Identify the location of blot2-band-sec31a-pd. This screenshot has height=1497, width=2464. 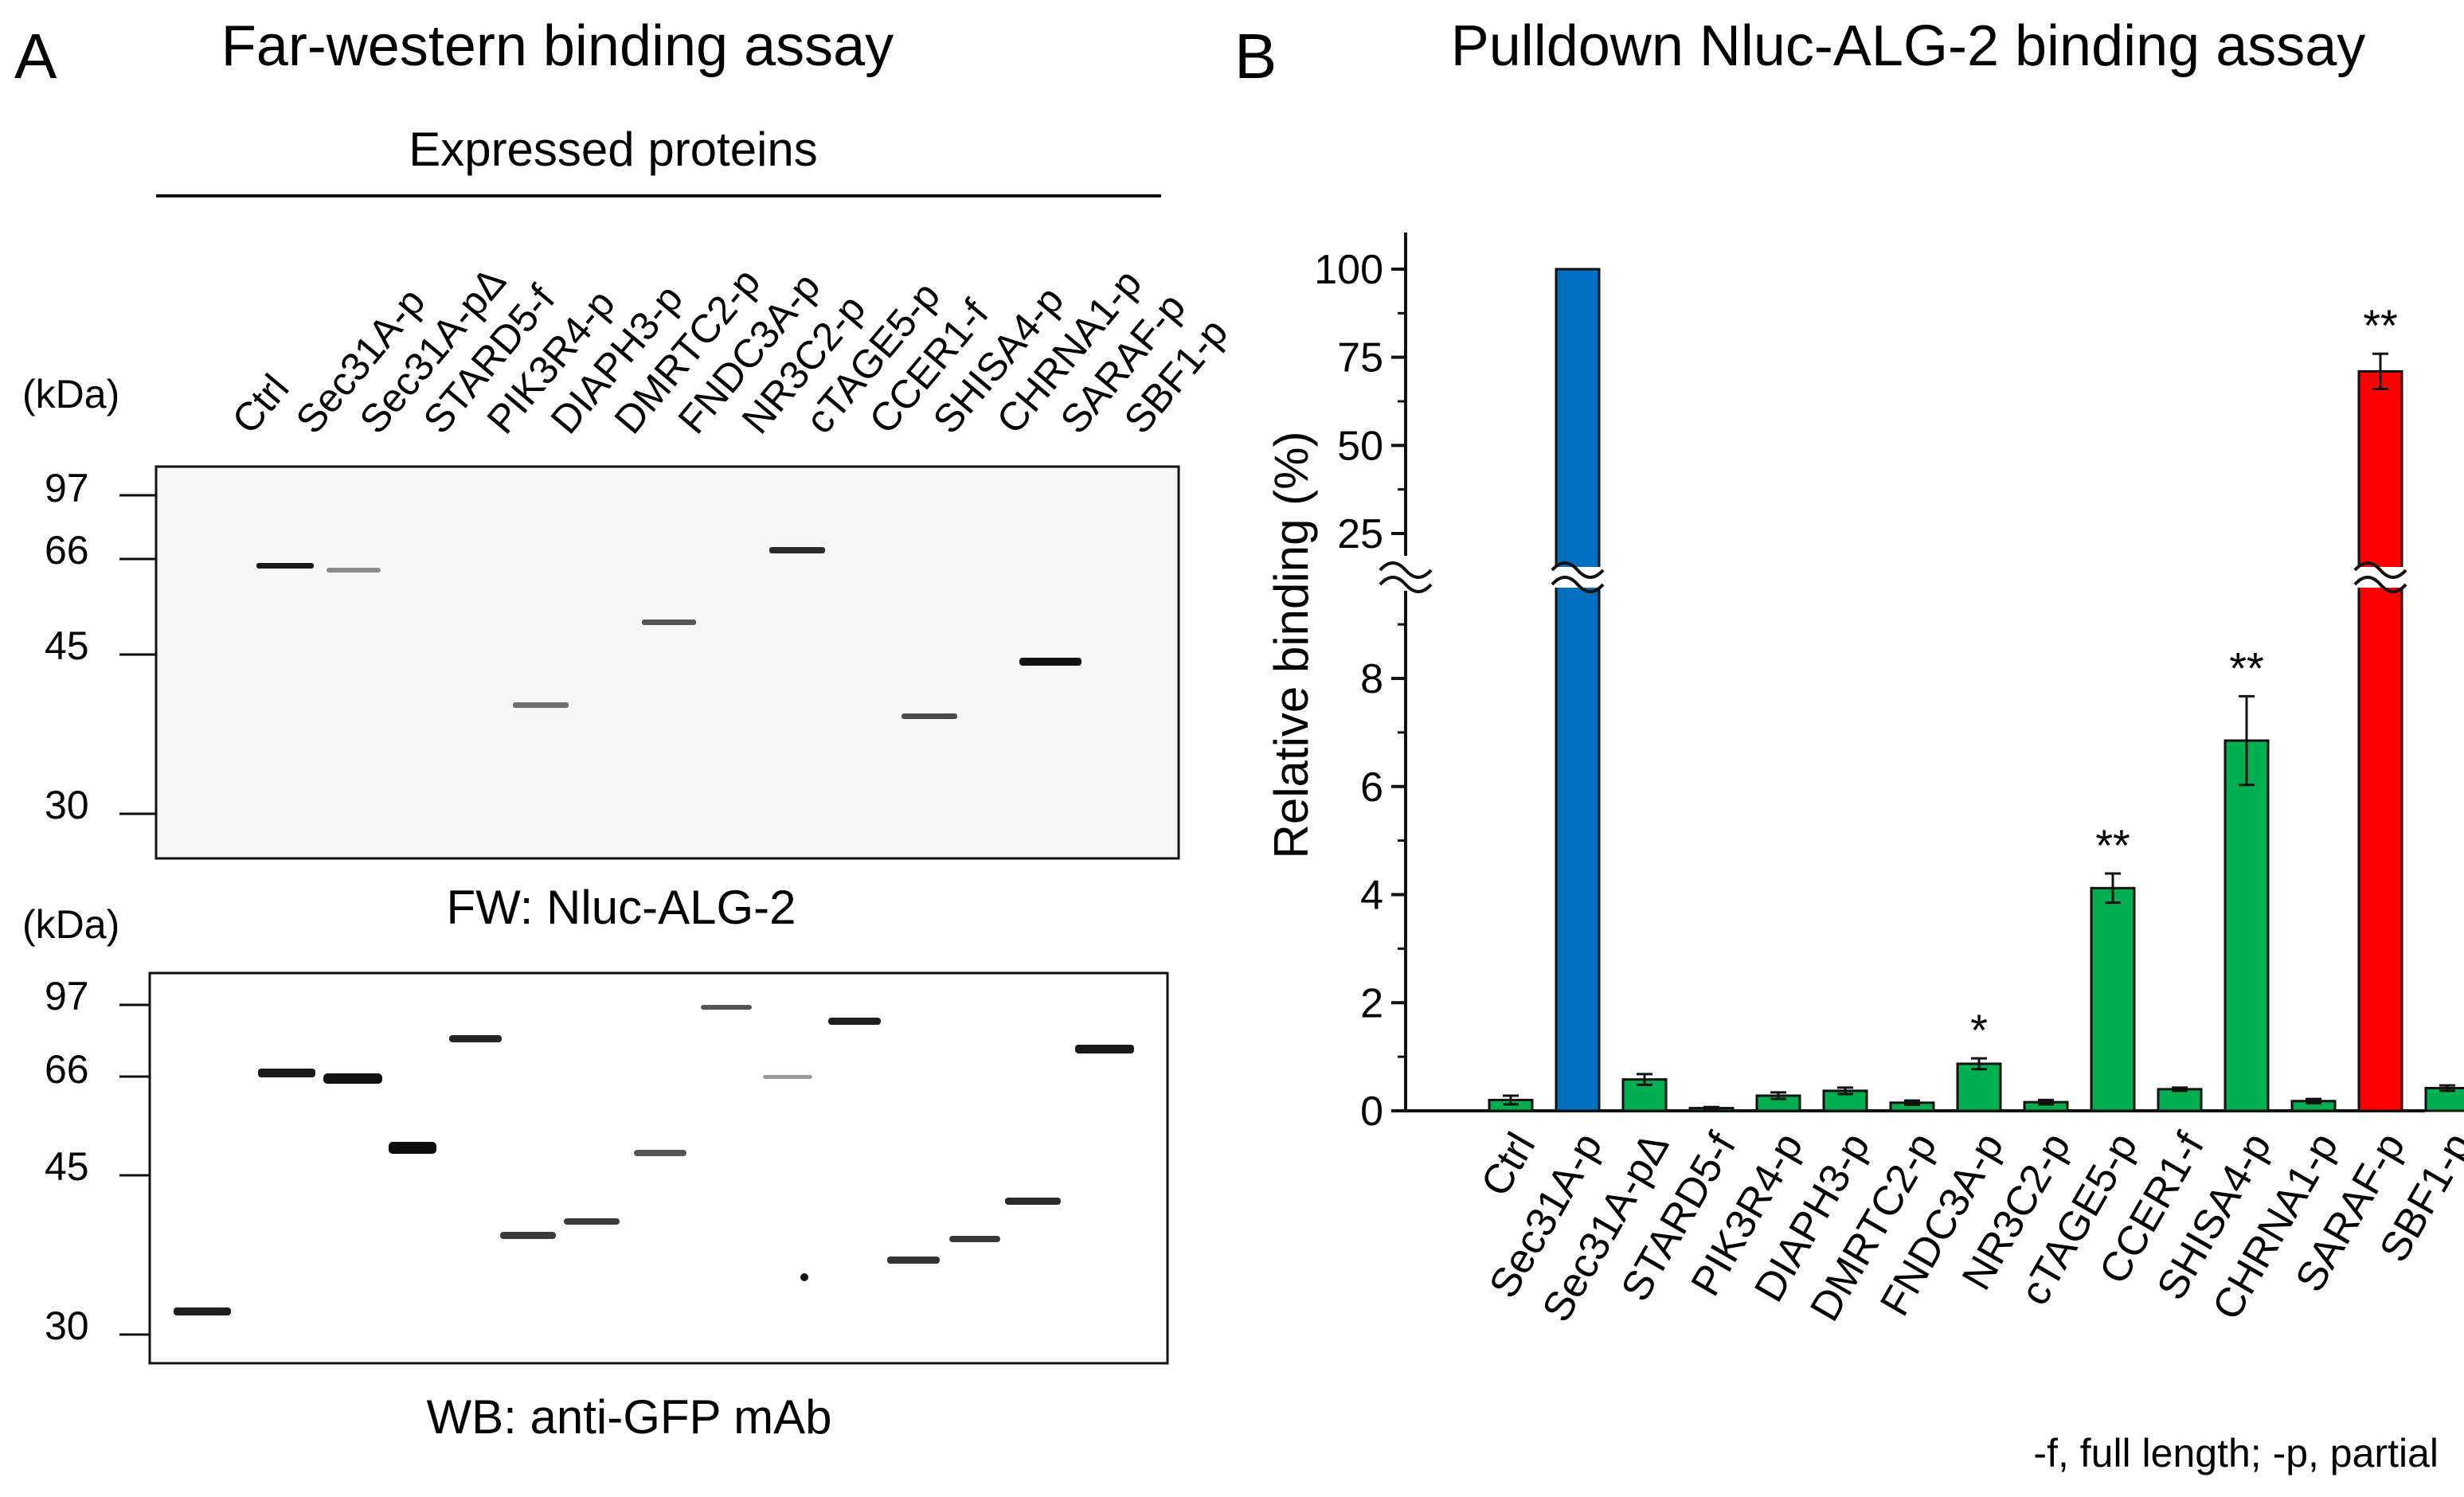
(352, 1079).